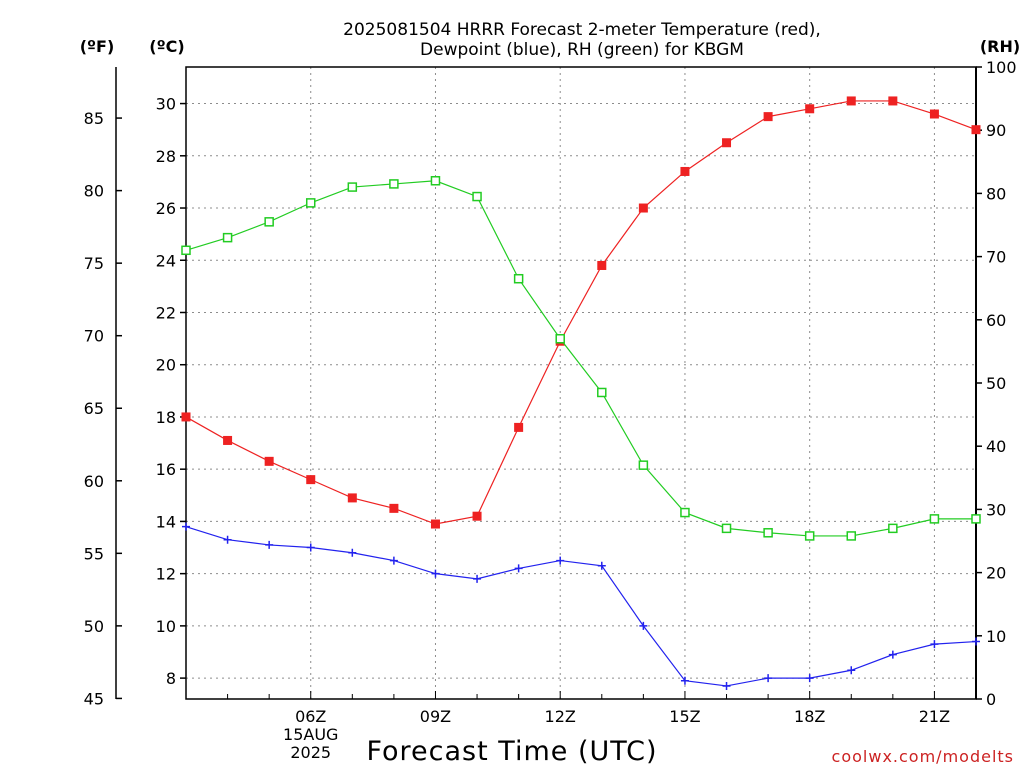 The image size is (1024, 768). What do you see at coordinates (94, 191) in the screenshot?
I see `fahrenheit-tick-label: 80` at bounding box center [94, 191].